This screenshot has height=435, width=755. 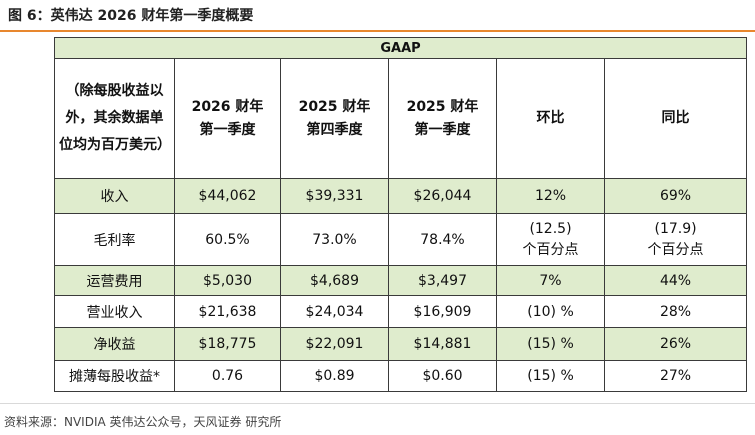 What do you see at coordinates (442, 196) in the screenshot?
I see `table-cell: $26,044` at bounding box center [442, 196].